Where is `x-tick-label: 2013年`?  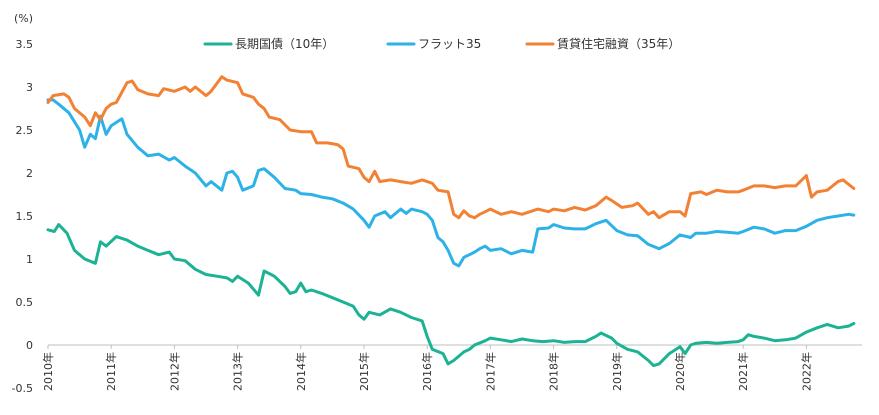
x-tick-label: 2013年 is located at coordinates (238, 371).